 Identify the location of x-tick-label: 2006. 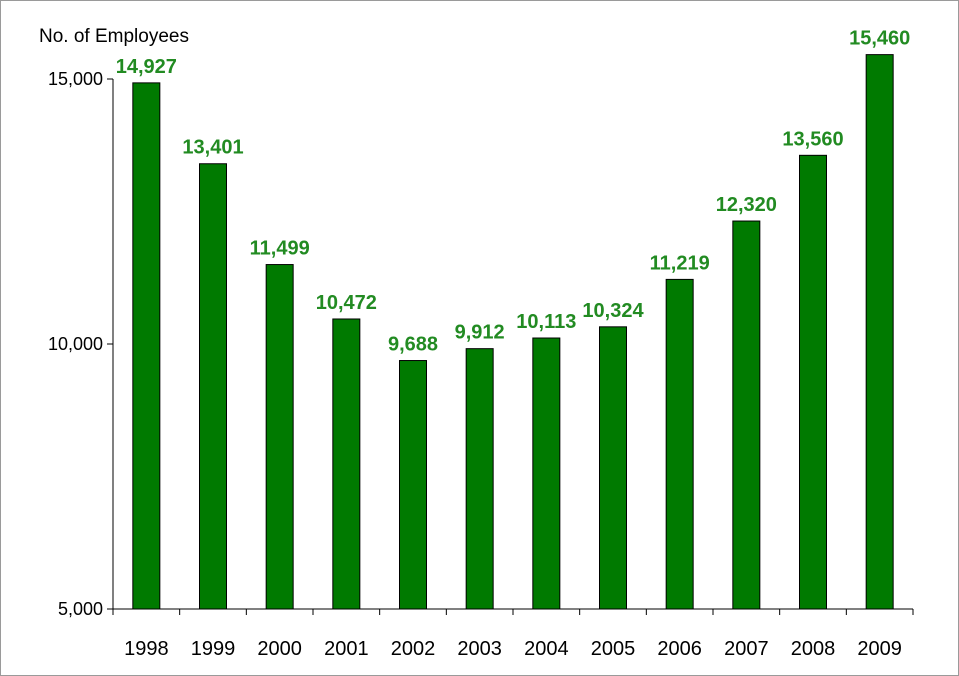
(679, 649).